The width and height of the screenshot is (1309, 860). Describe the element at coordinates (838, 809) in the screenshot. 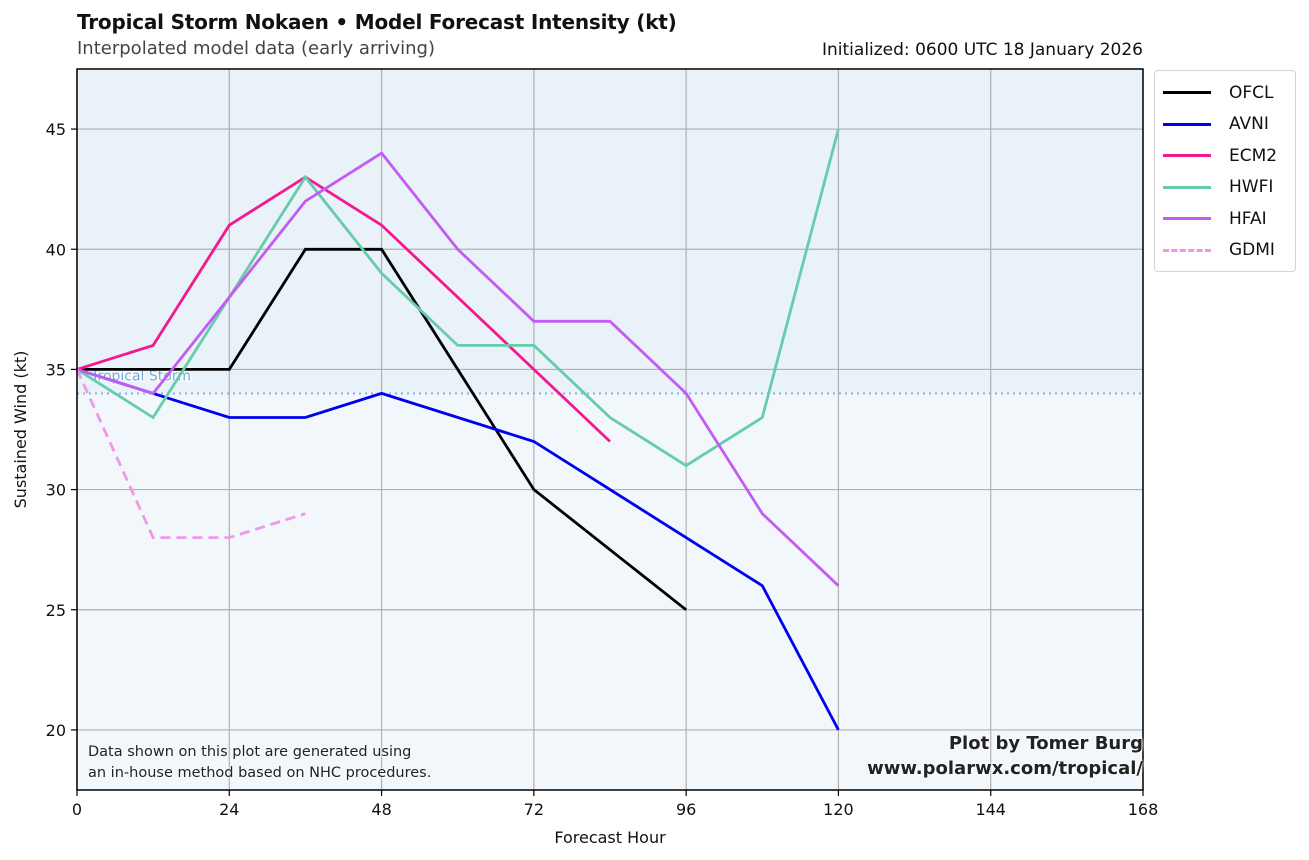

I see `x-tick-label: 120` at that location.